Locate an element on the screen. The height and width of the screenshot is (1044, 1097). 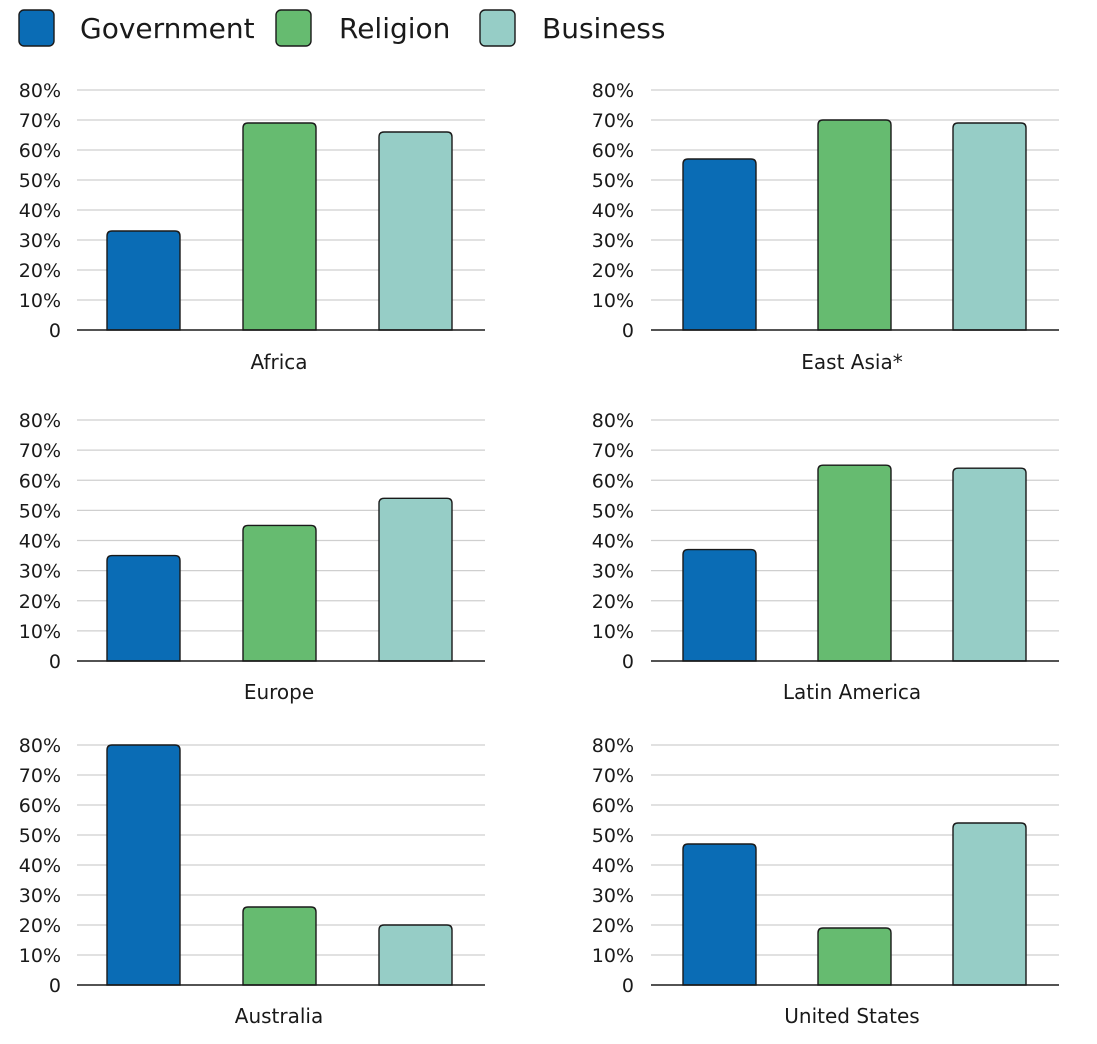
y-tick-label-latin-america-30: 30% is located at coordinates (613, 572).